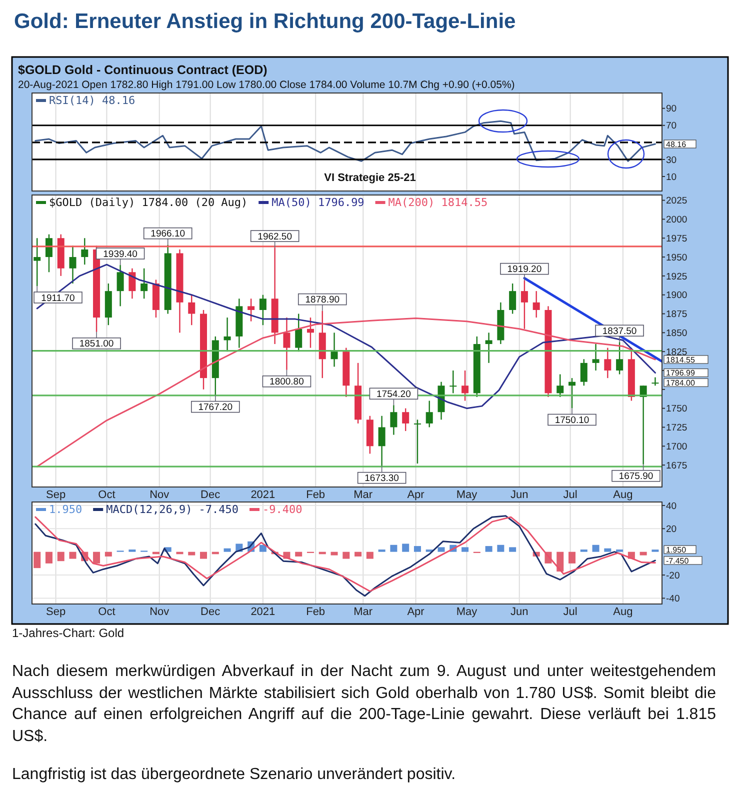 This screenshot has width=738, height=803. Describe the element at coordinates (393, 394) in the screenshot. I see `annotation: 1754.20` at that location.